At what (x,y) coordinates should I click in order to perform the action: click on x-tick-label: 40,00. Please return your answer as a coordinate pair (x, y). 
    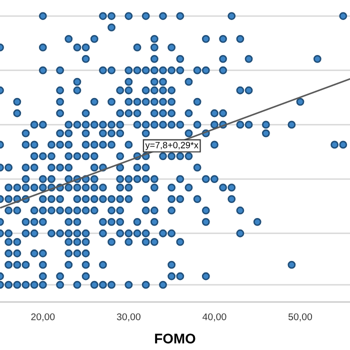
    Looking at the image, I should click on (214, 317).